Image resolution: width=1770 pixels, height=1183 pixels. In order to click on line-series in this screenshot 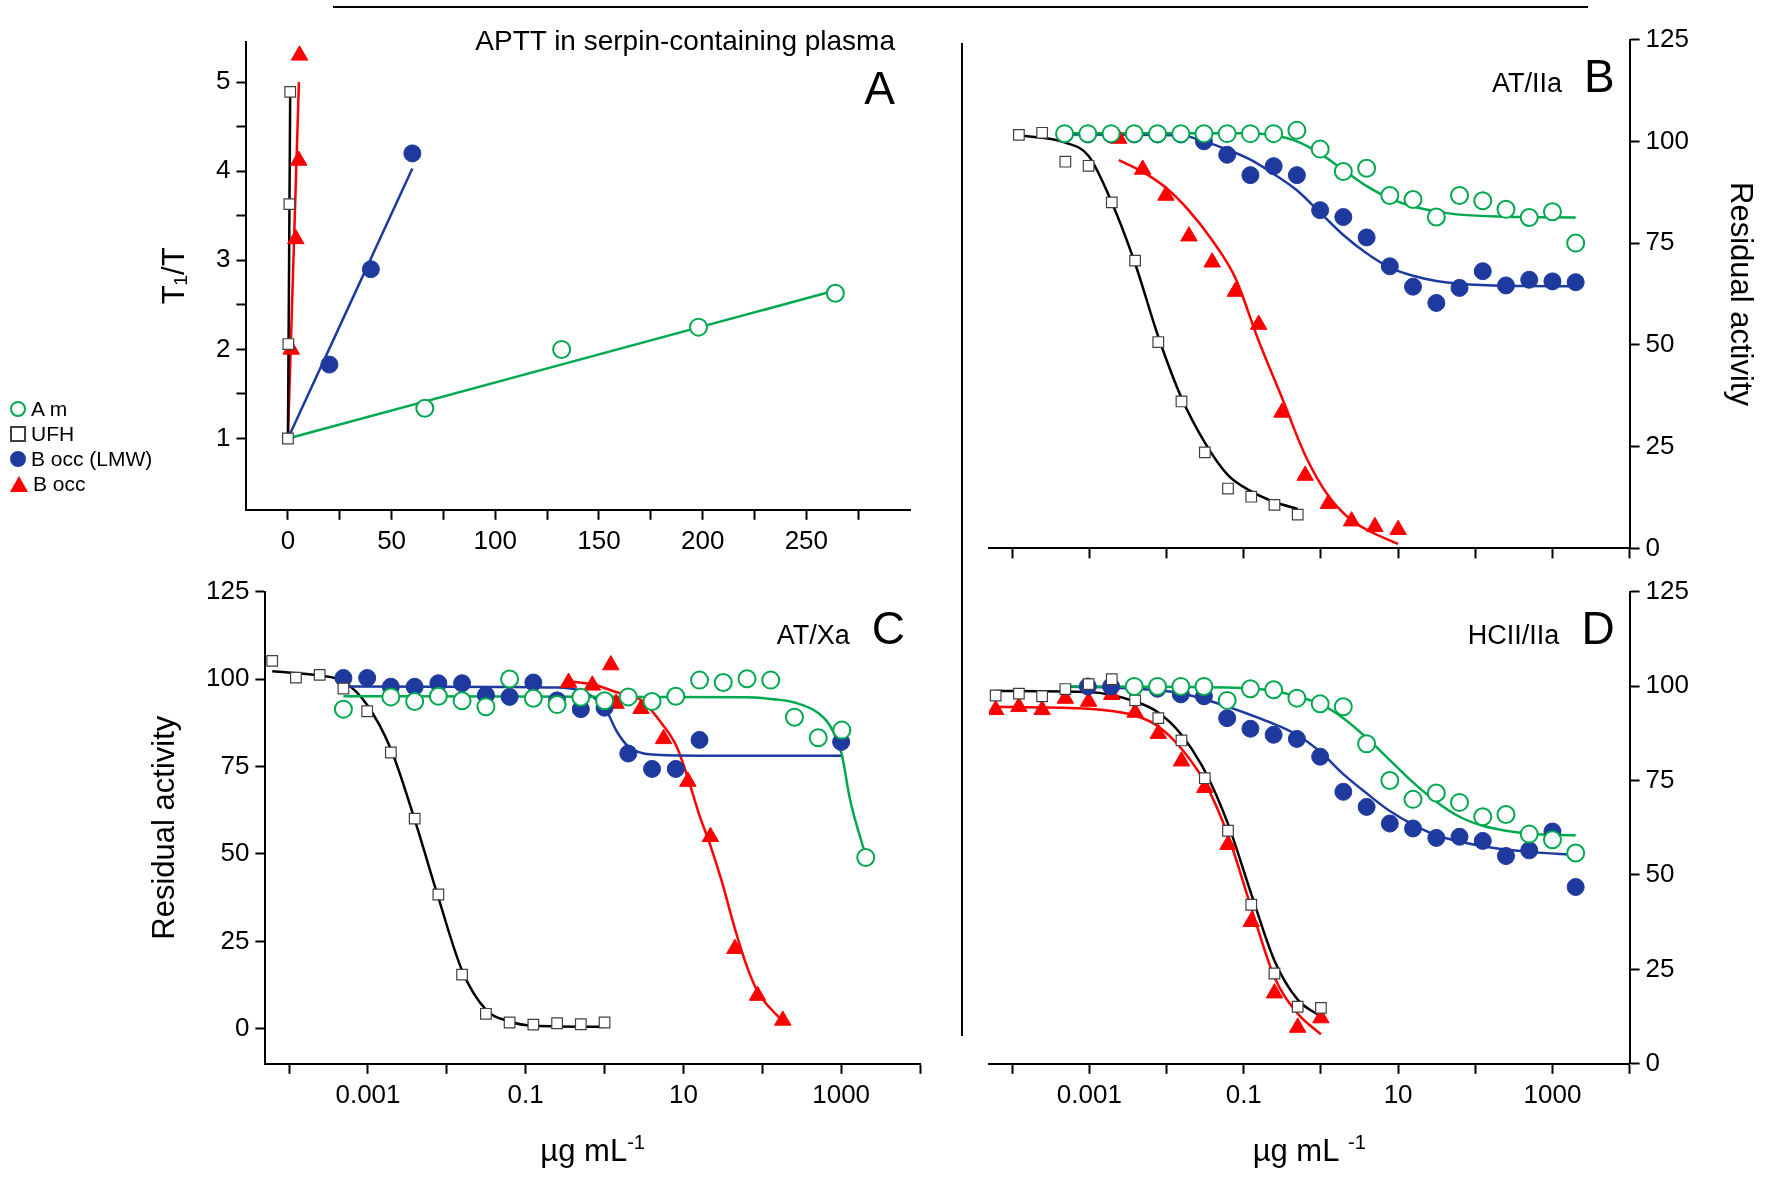, I will do `click(1258, 352)`.